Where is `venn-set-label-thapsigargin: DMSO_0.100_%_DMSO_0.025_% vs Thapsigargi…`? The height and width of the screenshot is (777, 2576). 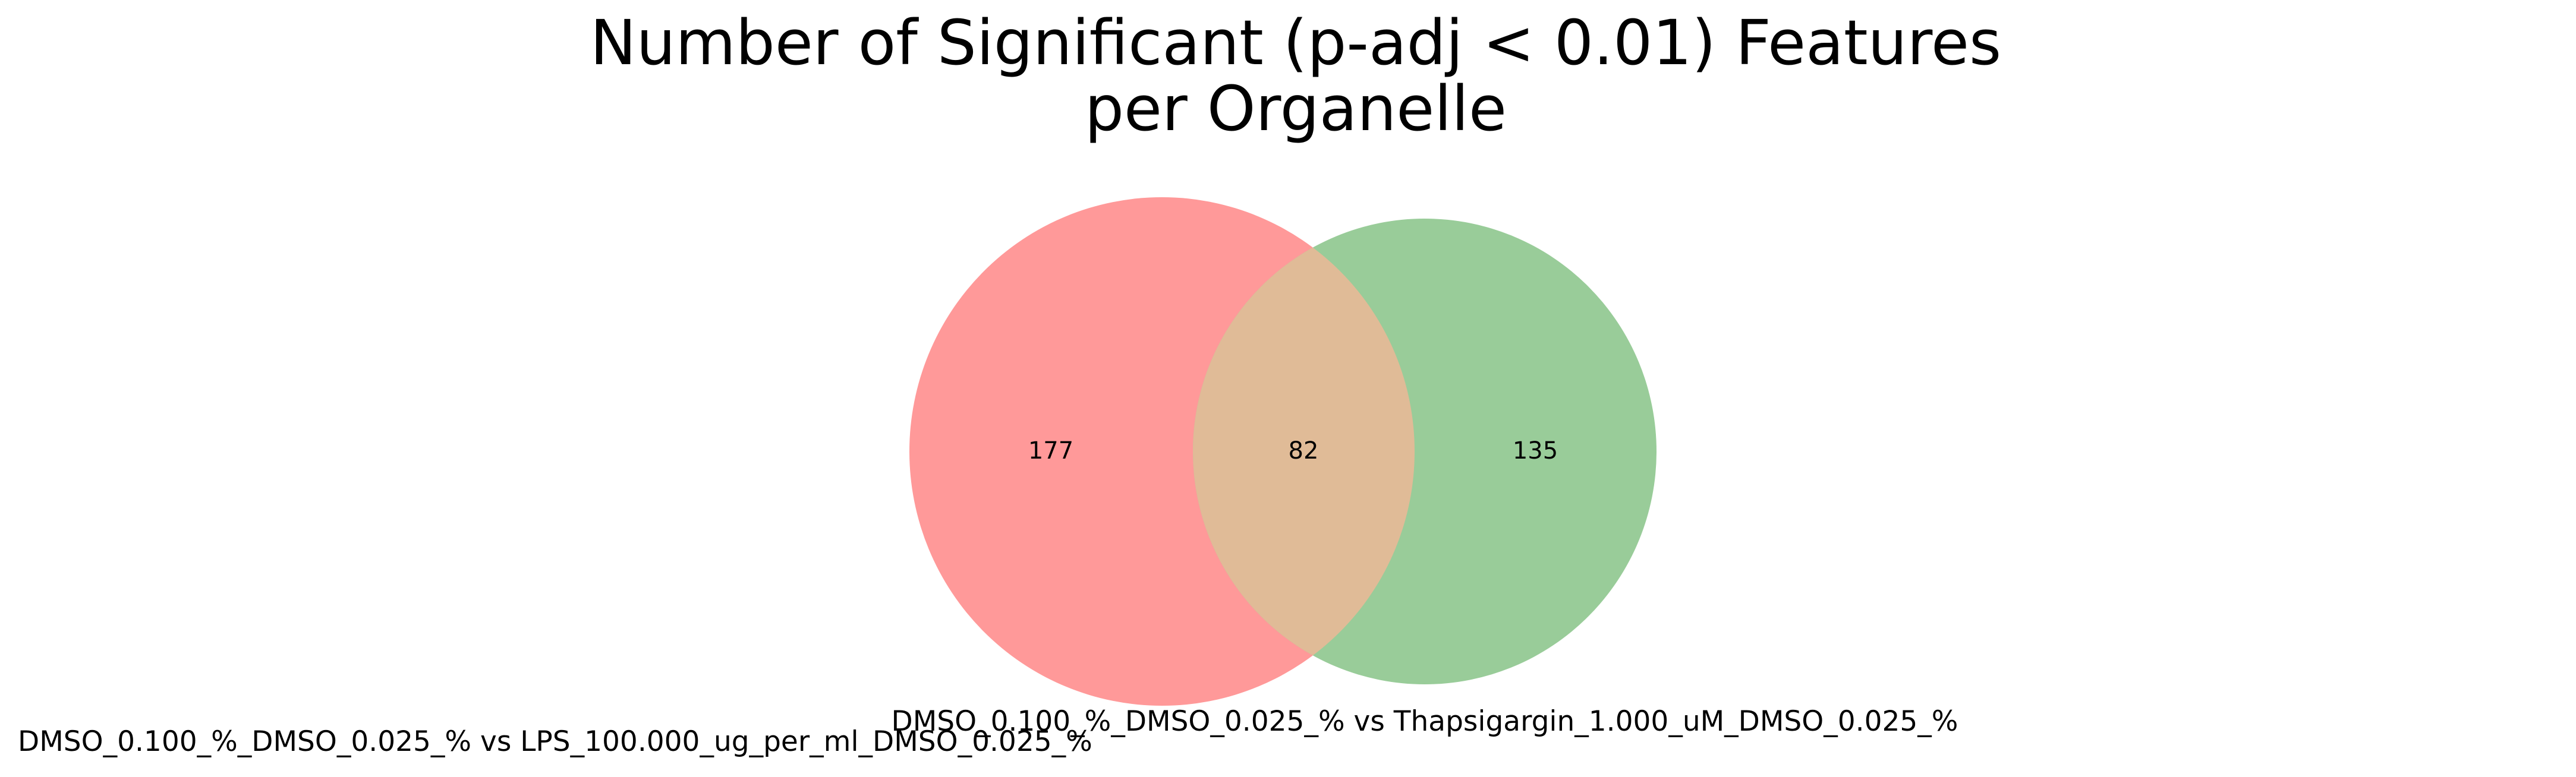 venn-set-label-thapsigargin: DMSO_0.100_%_DMSO_0.025_% vs Thapsigargi… is located at coordinates (1425, 721).